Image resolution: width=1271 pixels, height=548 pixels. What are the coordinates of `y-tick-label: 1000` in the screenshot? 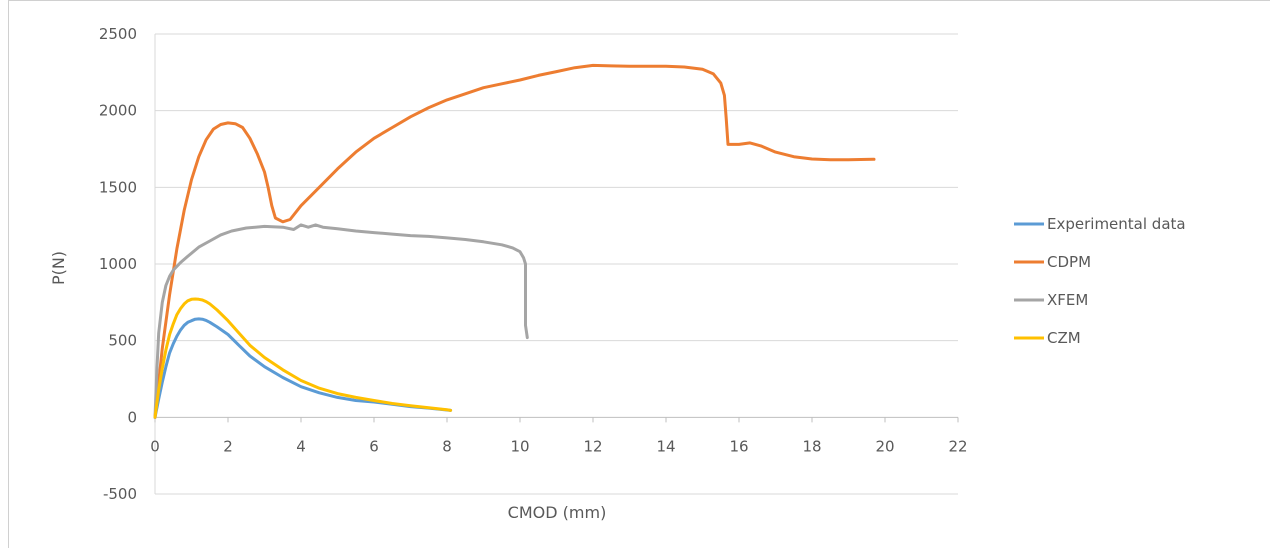 It's located at (118, 264).